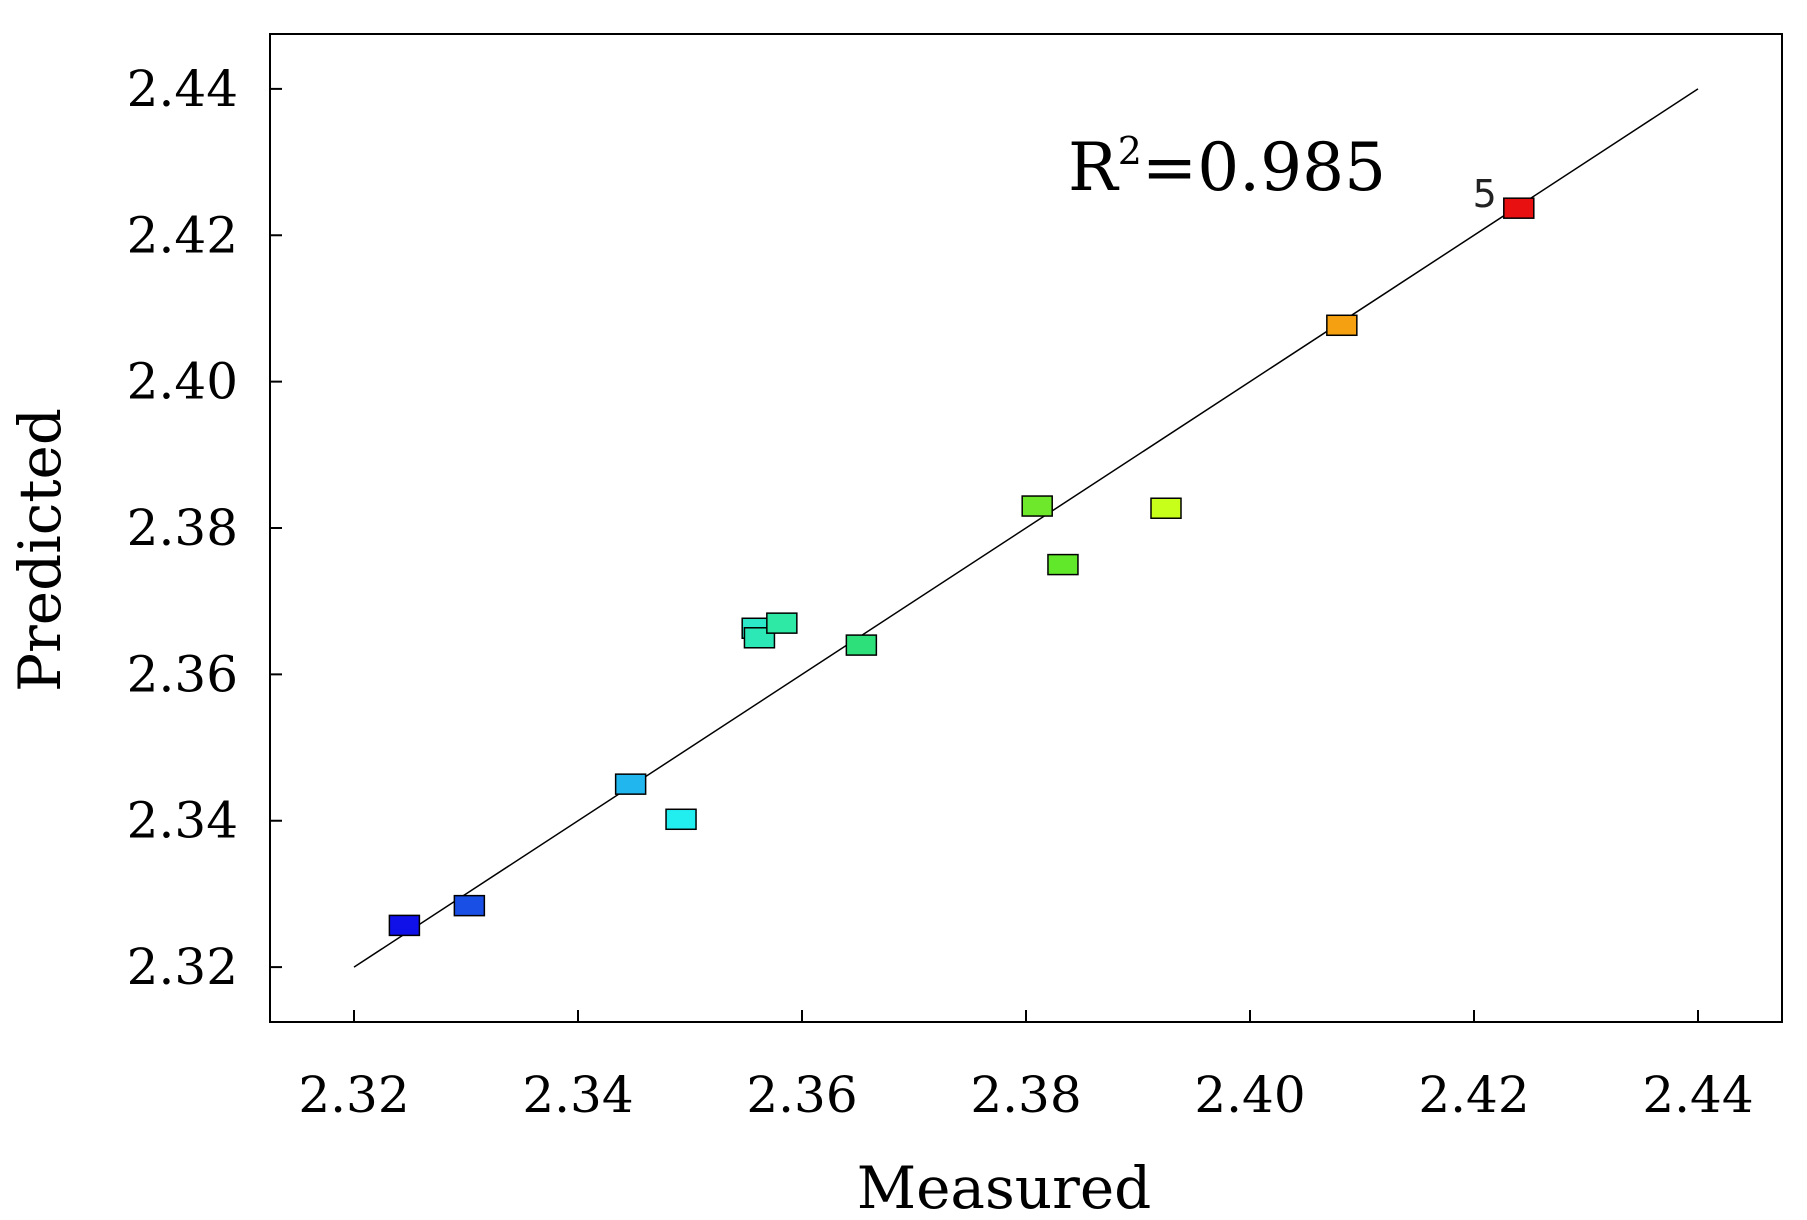 This screenshot has height=1220, width=1807. I want to click on y-tick-label: 2.32, so click(182, 967).